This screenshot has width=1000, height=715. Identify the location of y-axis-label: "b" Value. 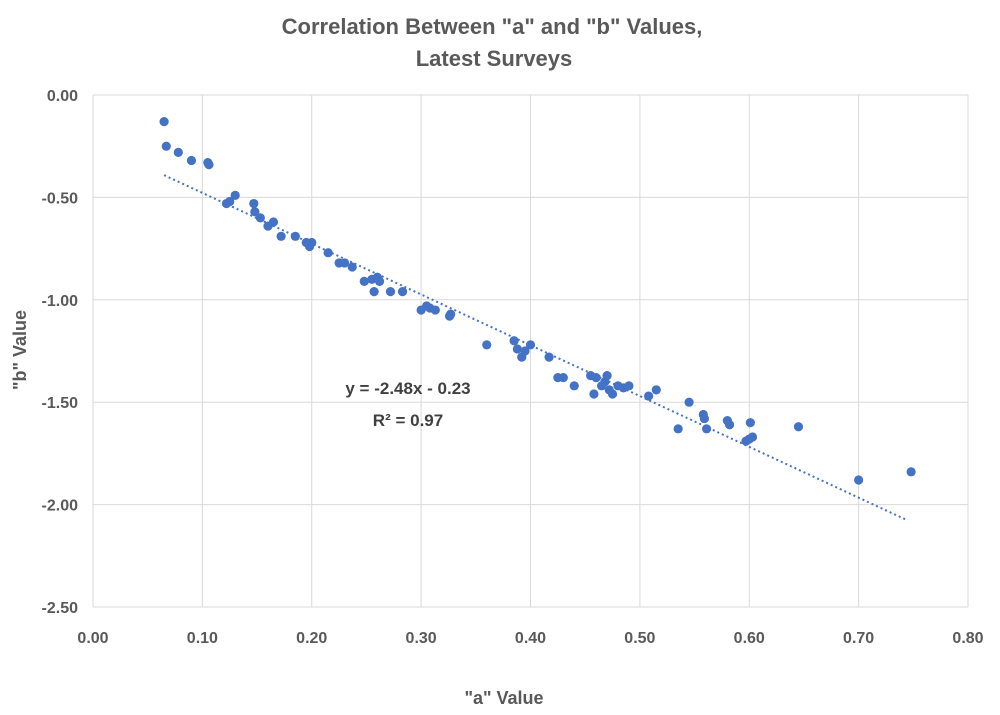
(20, 350).